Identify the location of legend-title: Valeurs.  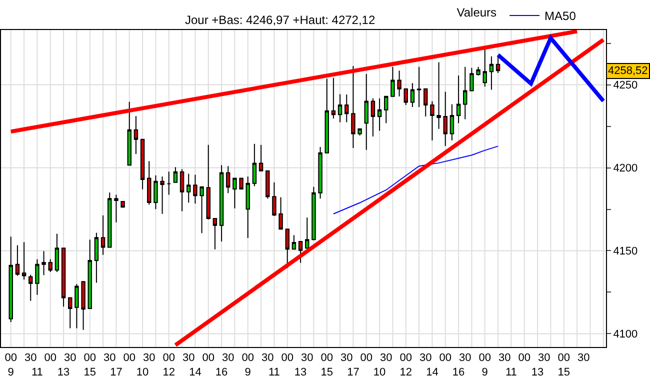
(476, 13).